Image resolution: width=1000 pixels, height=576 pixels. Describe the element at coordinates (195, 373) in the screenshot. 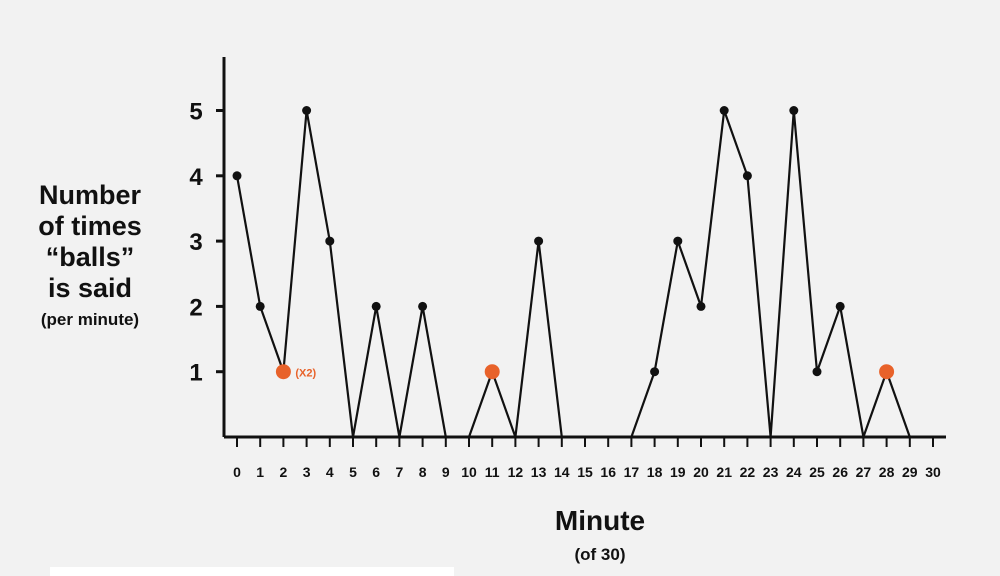

I see `y-tick-label: 1` at that location.